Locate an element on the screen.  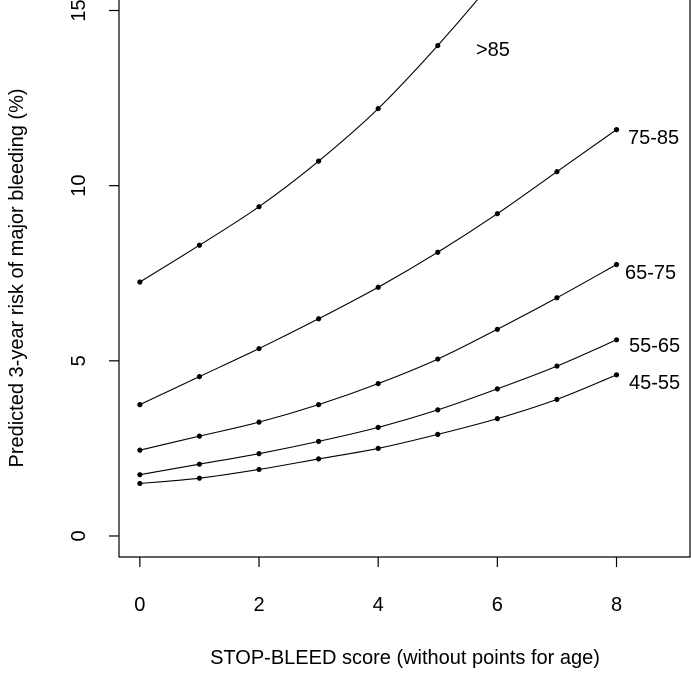
x-tick-label: 2 is located at coordinates (258, 605).